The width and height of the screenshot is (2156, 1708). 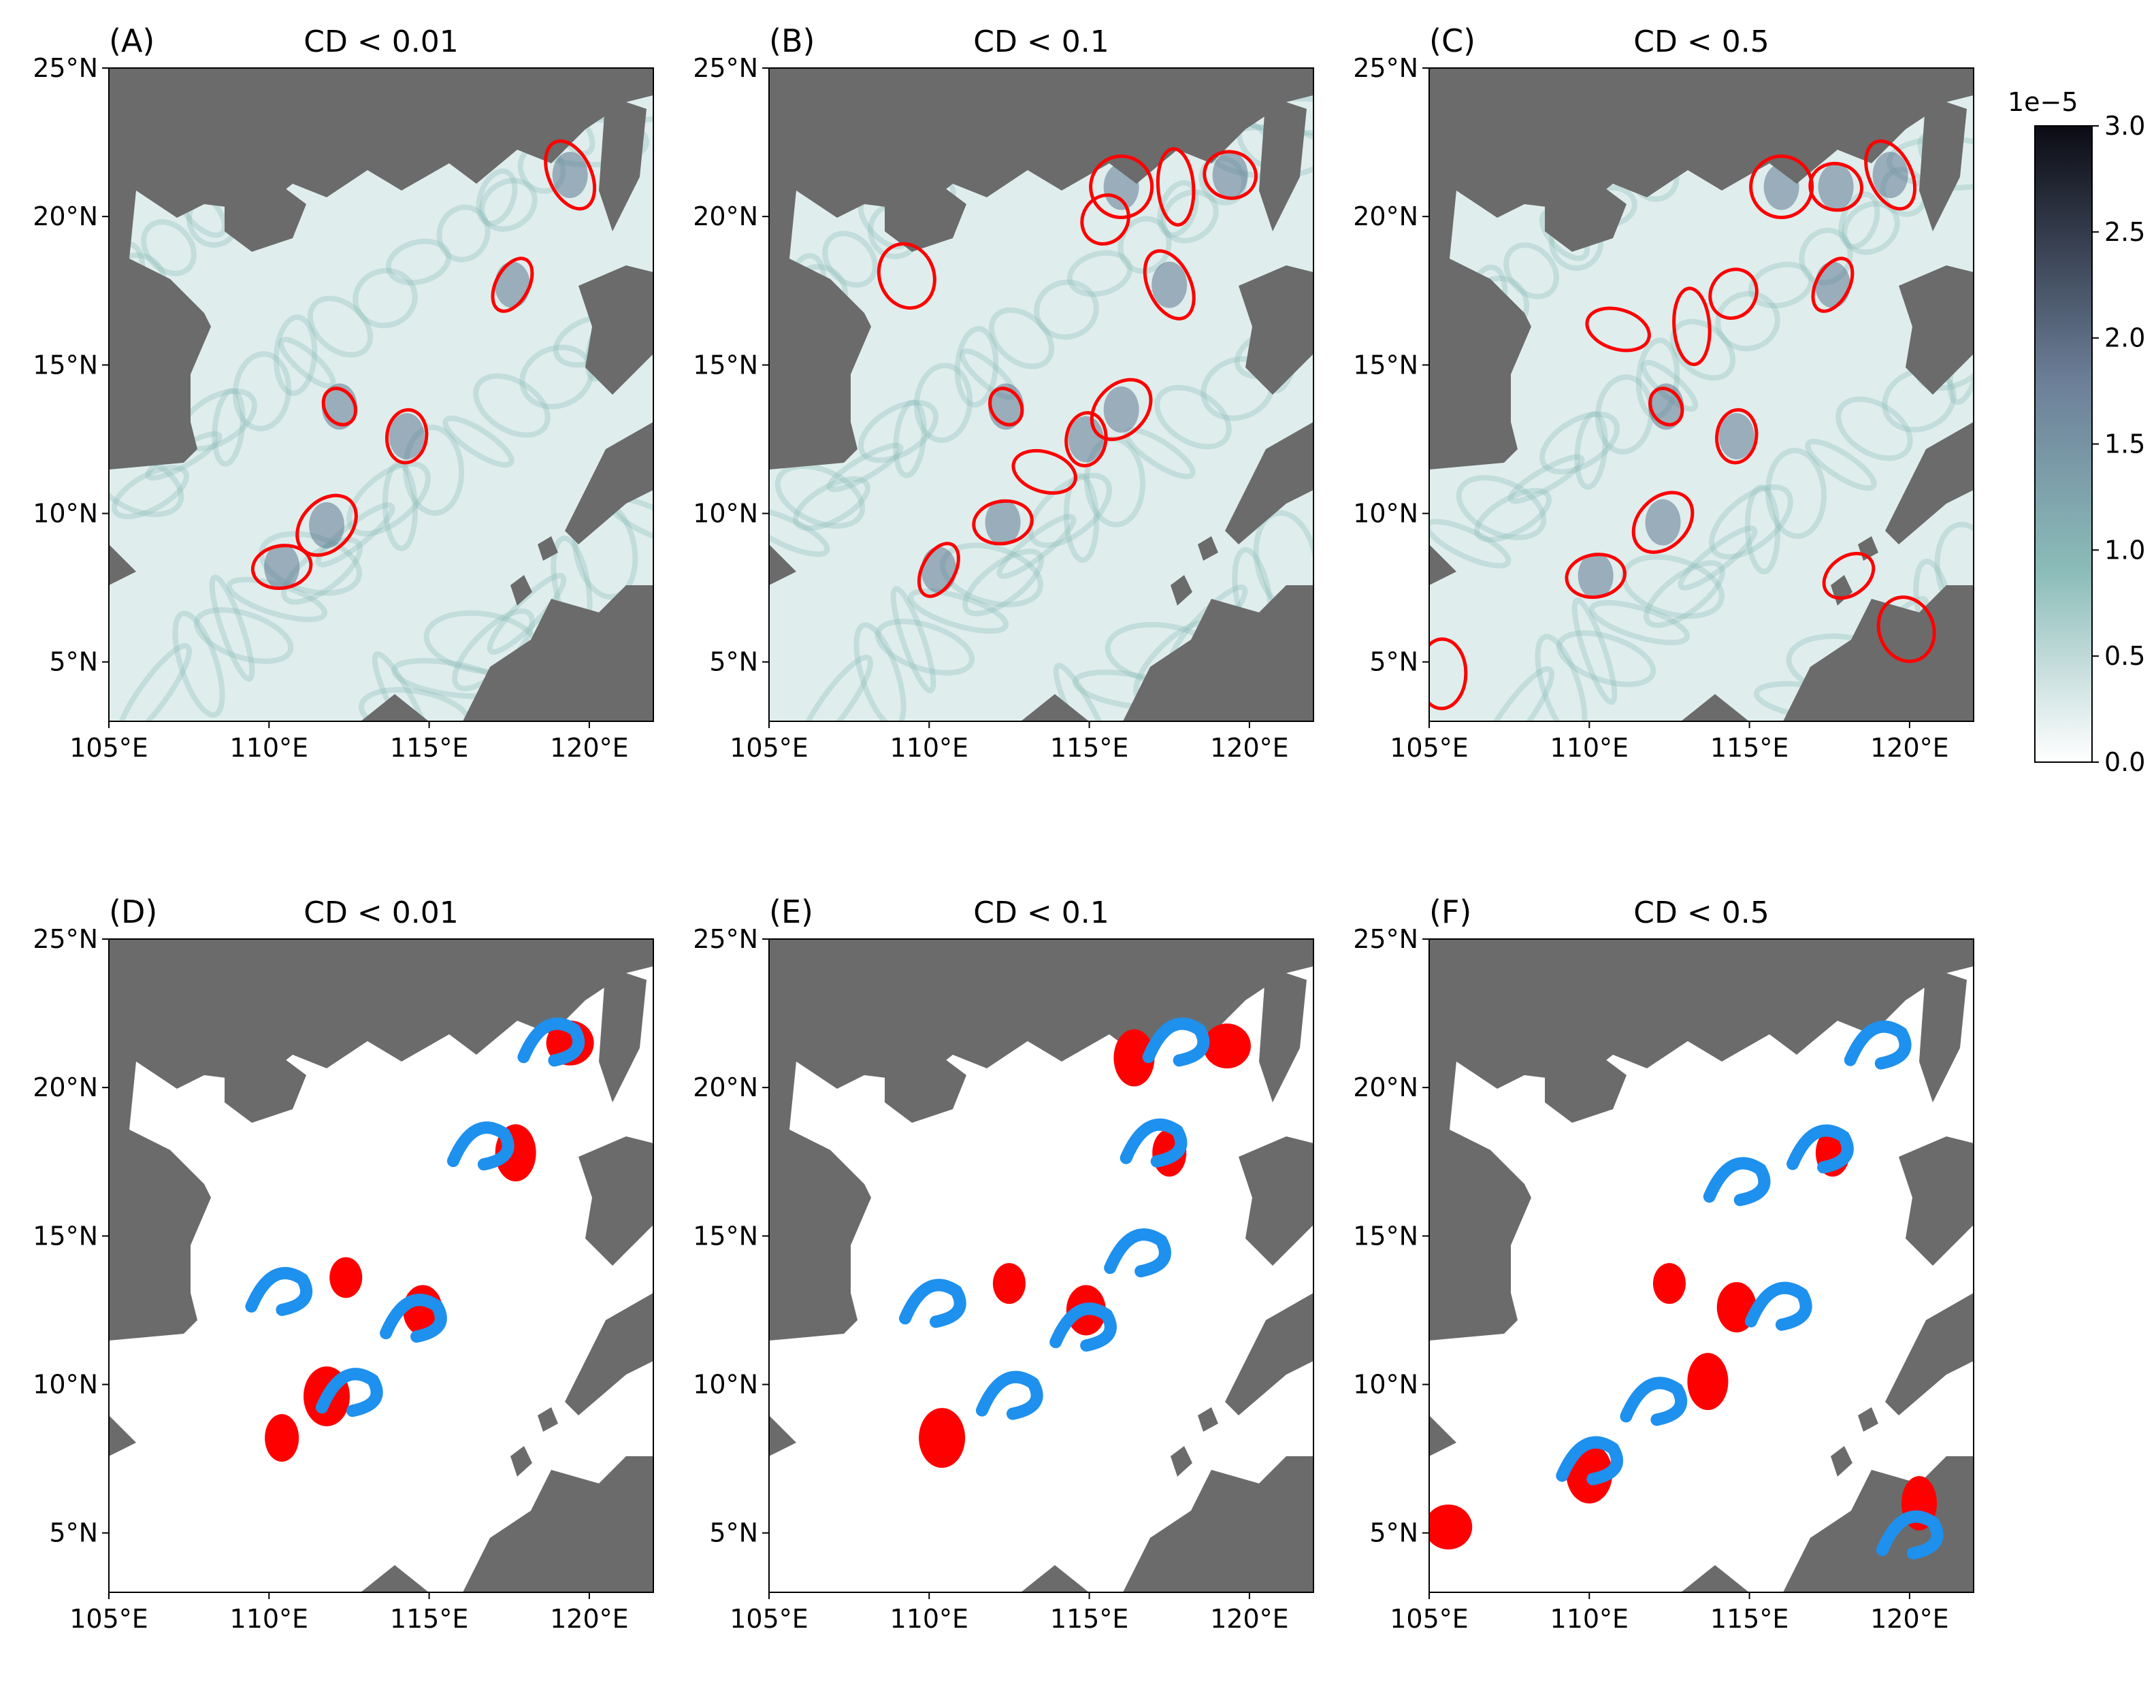 What do you see at coordinates (2124, 444) in the screenshot?
I see `colorbar-tick-label: 1.5` at bounding box center [2124, 444].